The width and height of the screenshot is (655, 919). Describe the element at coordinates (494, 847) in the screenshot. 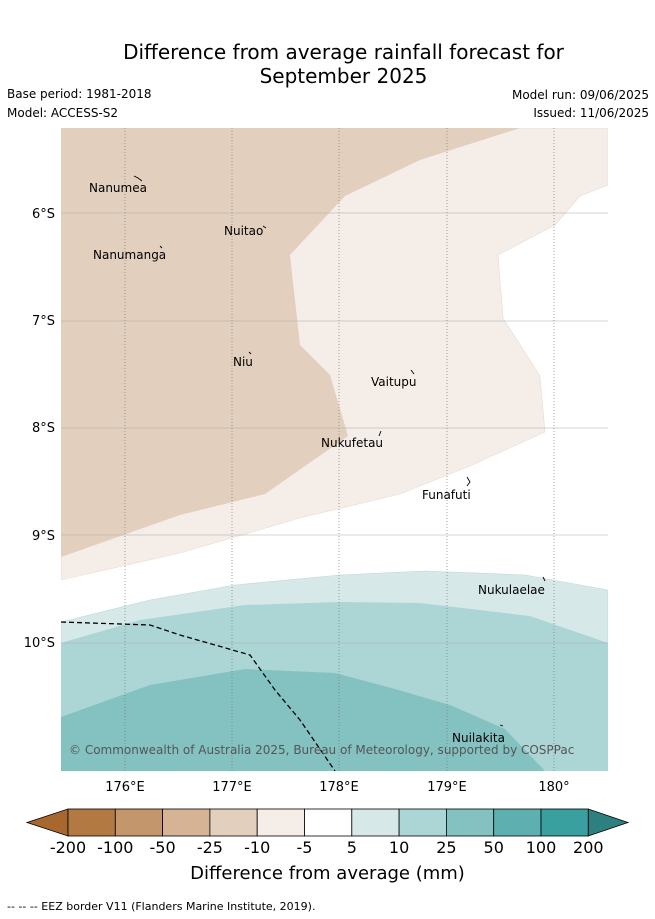

I see `colorbar-tick-label: 50` at that location.